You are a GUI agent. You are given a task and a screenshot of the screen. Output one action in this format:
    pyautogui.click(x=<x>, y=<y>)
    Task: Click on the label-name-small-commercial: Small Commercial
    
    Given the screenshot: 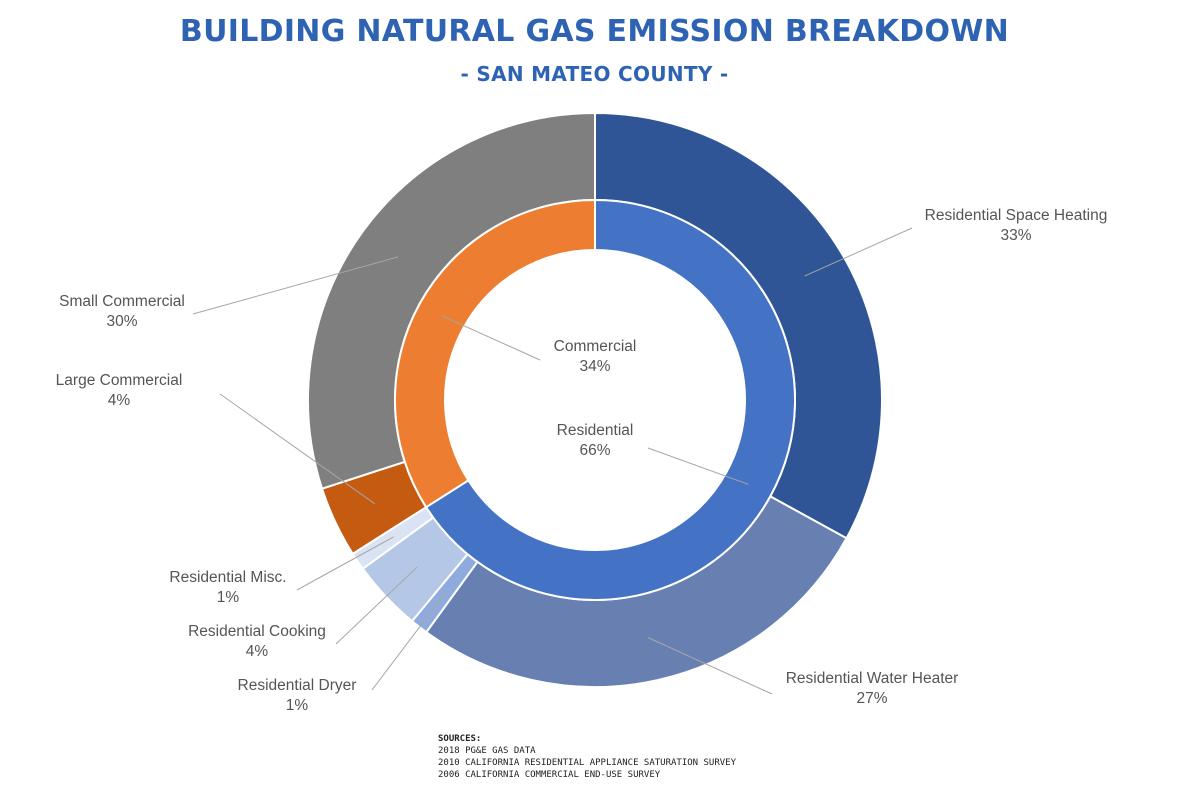 What is the action you would take?
    pyautogui.click(x=122, y=301)
    